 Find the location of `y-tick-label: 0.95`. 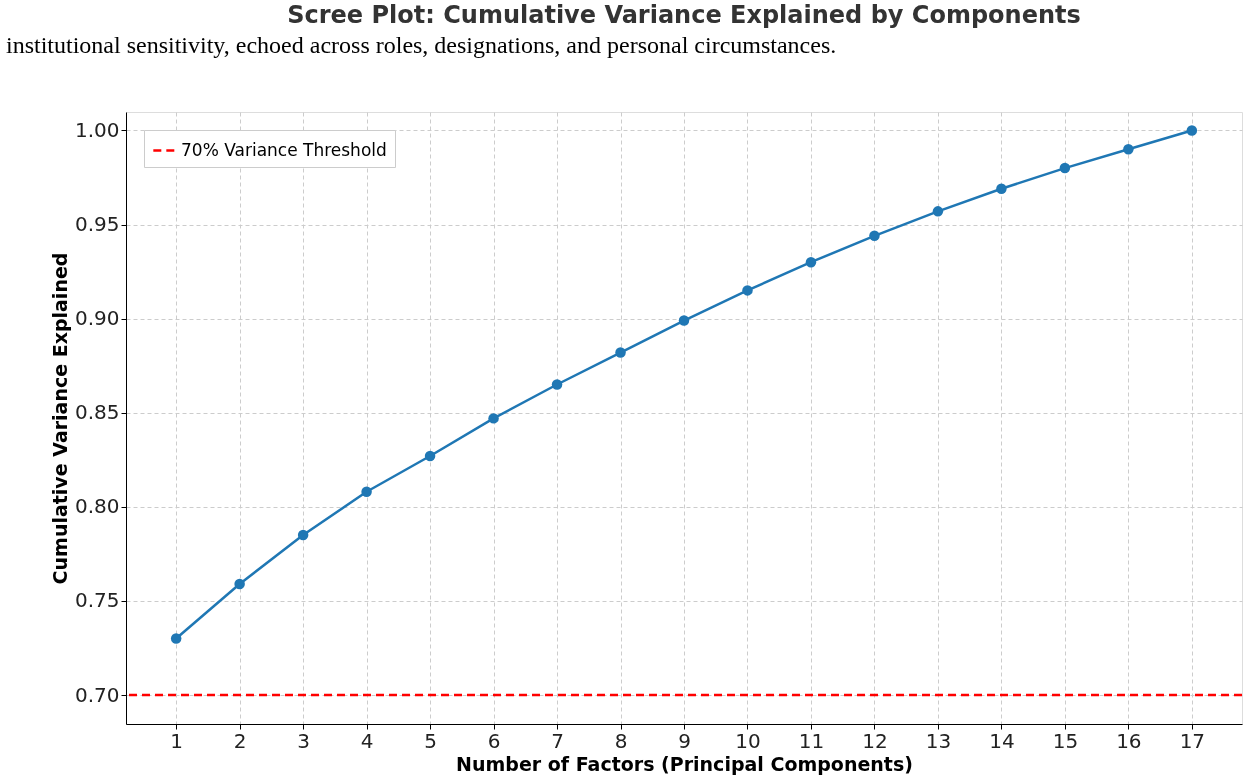

y-tick-label: 0.95 is located at coordinates (97, 224).